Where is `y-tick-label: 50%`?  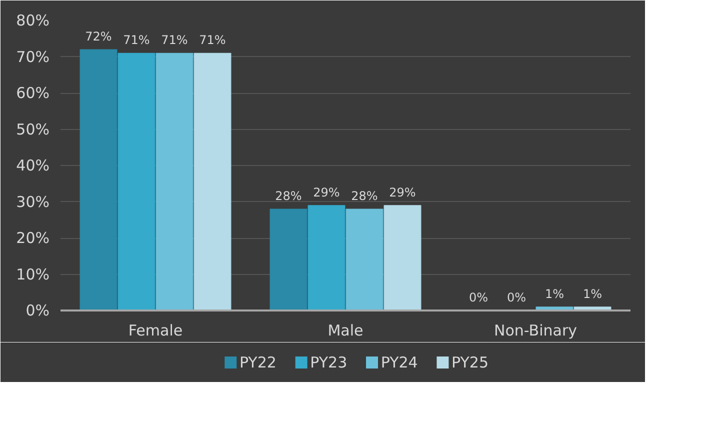
y-tick-label: 50% is located at coordinates (33, 129).